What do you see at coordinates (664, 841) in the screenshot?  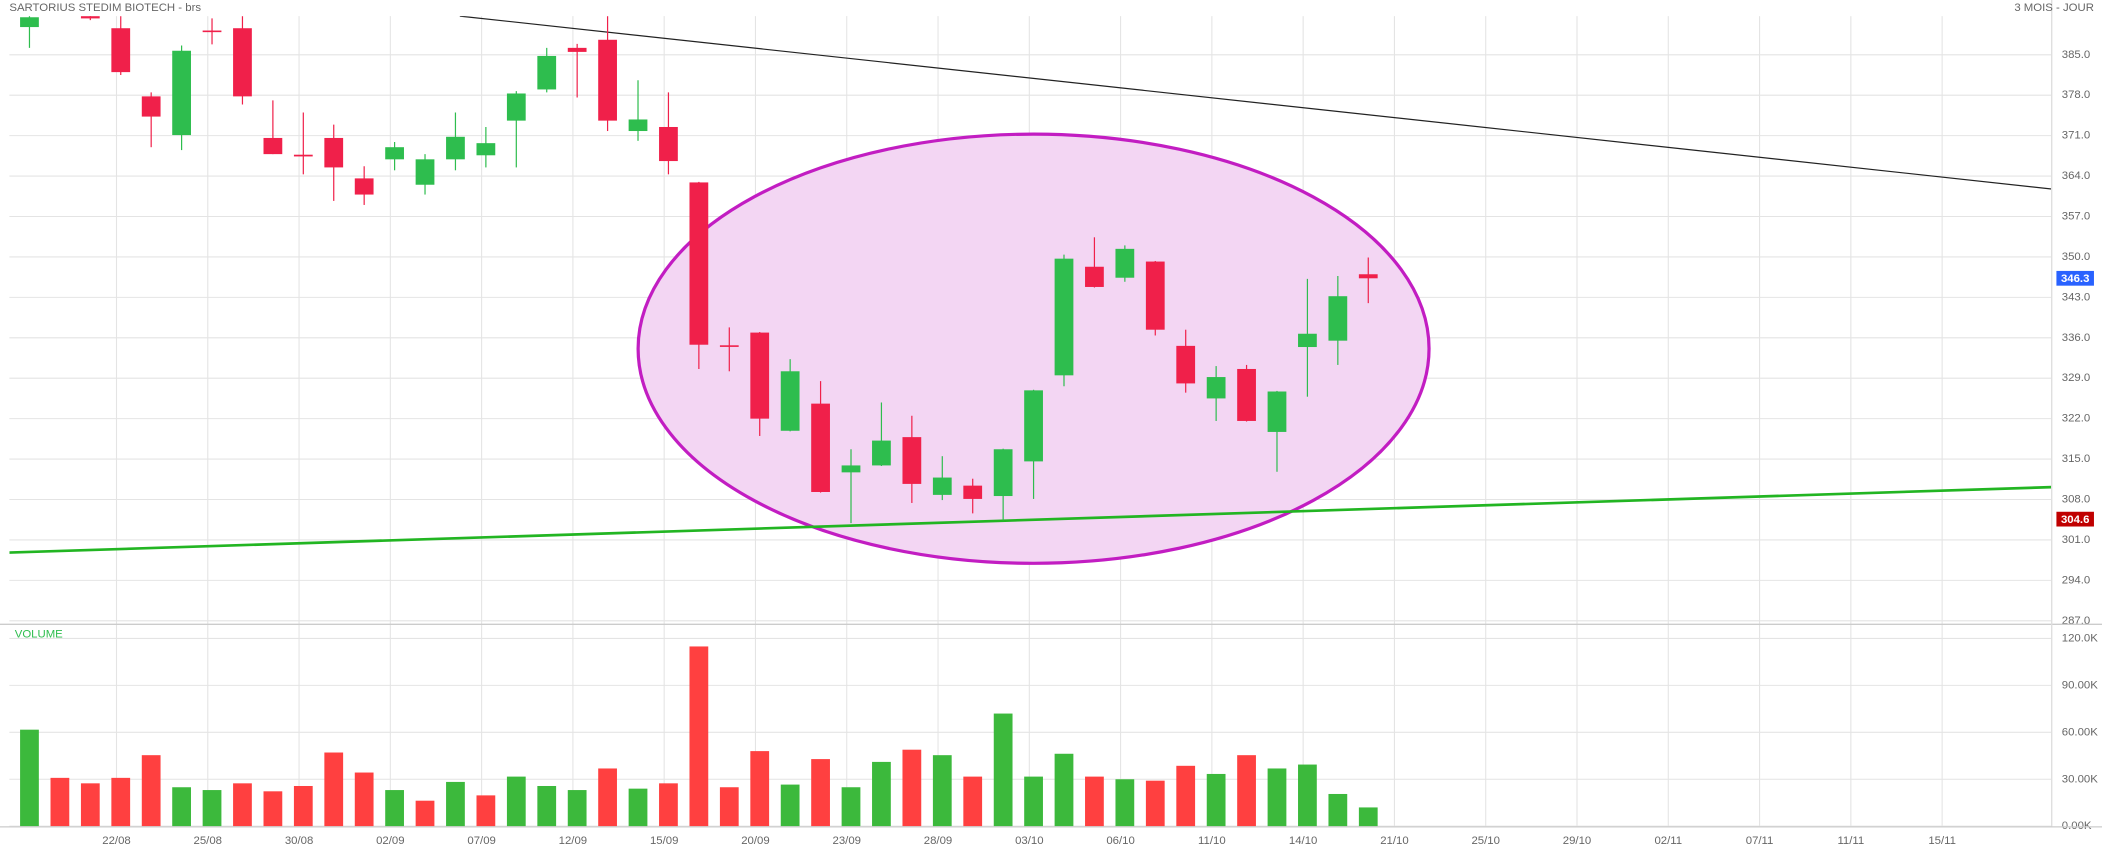 I see `x-tick-label: 15/09` at bounding box center [664, 841].